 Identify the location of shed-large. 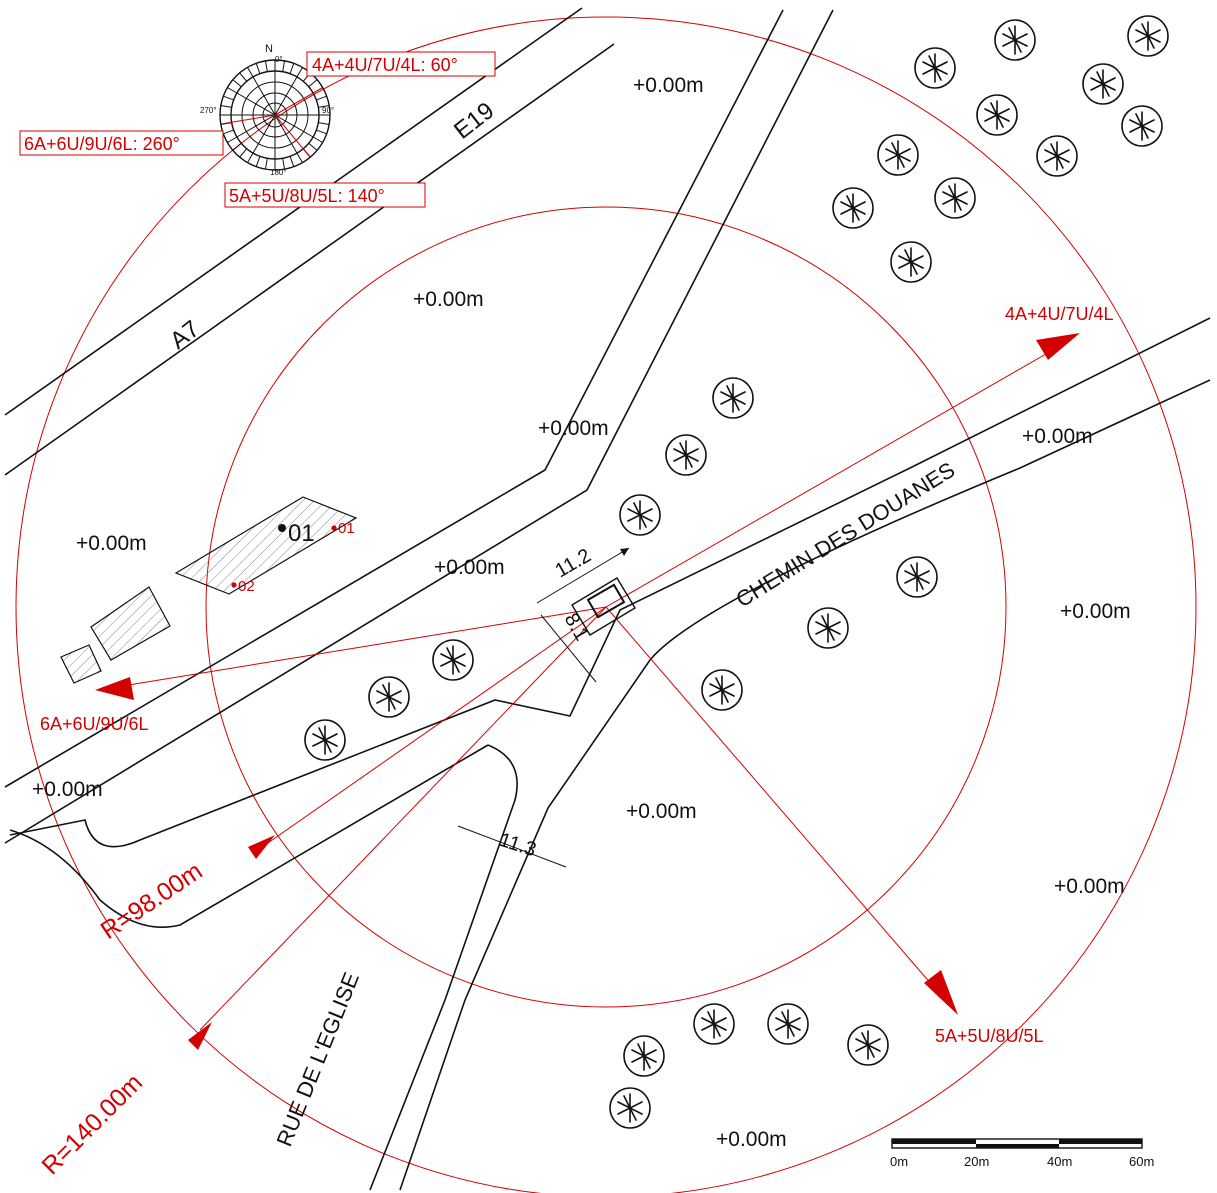
(130, 623).